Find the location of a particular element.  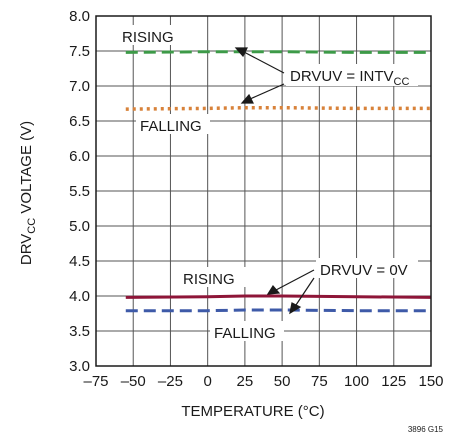

y-tick-label: 6.5 is located at coordinates (79, 121).